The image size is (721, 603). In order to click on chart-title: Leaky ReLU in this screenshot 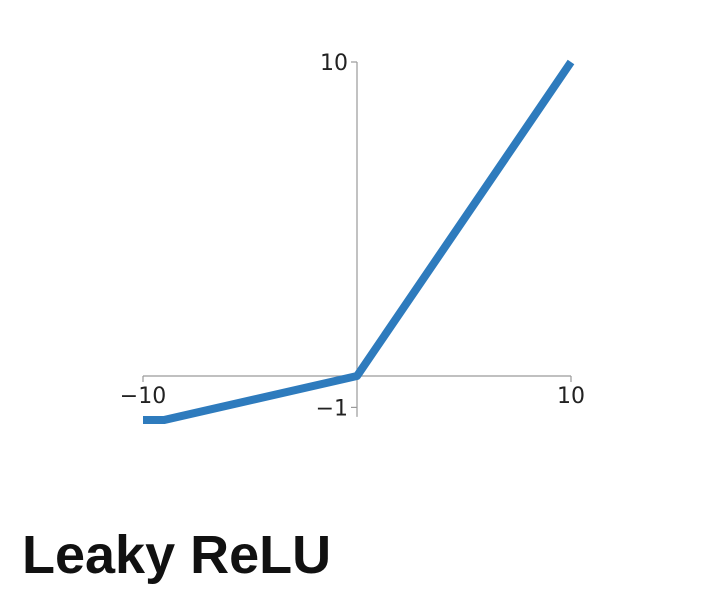, I will do `click(177, 555)`.